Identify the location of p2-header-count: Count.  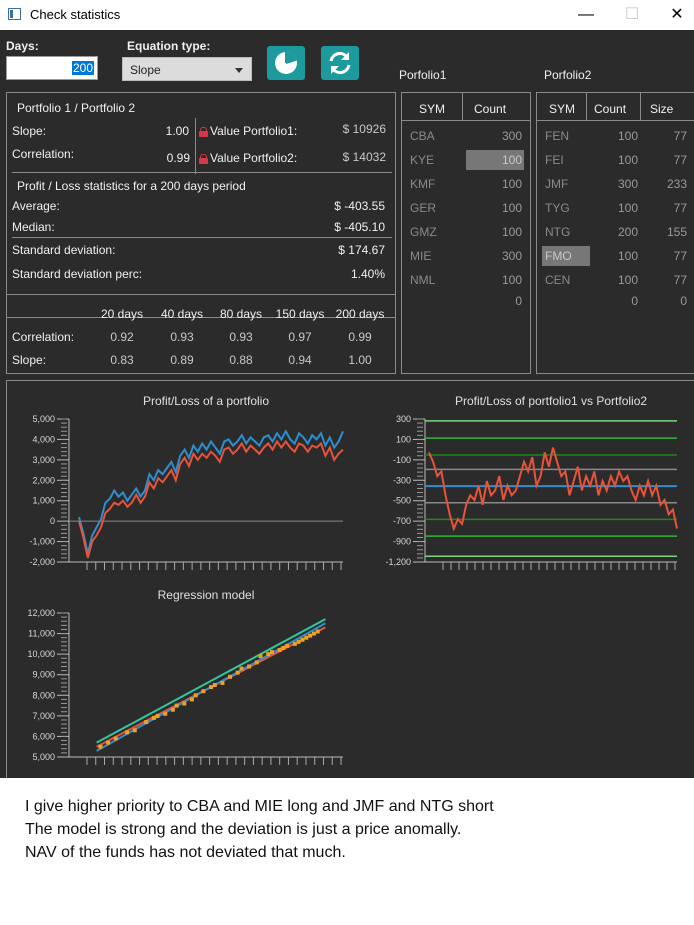
(610, 109).